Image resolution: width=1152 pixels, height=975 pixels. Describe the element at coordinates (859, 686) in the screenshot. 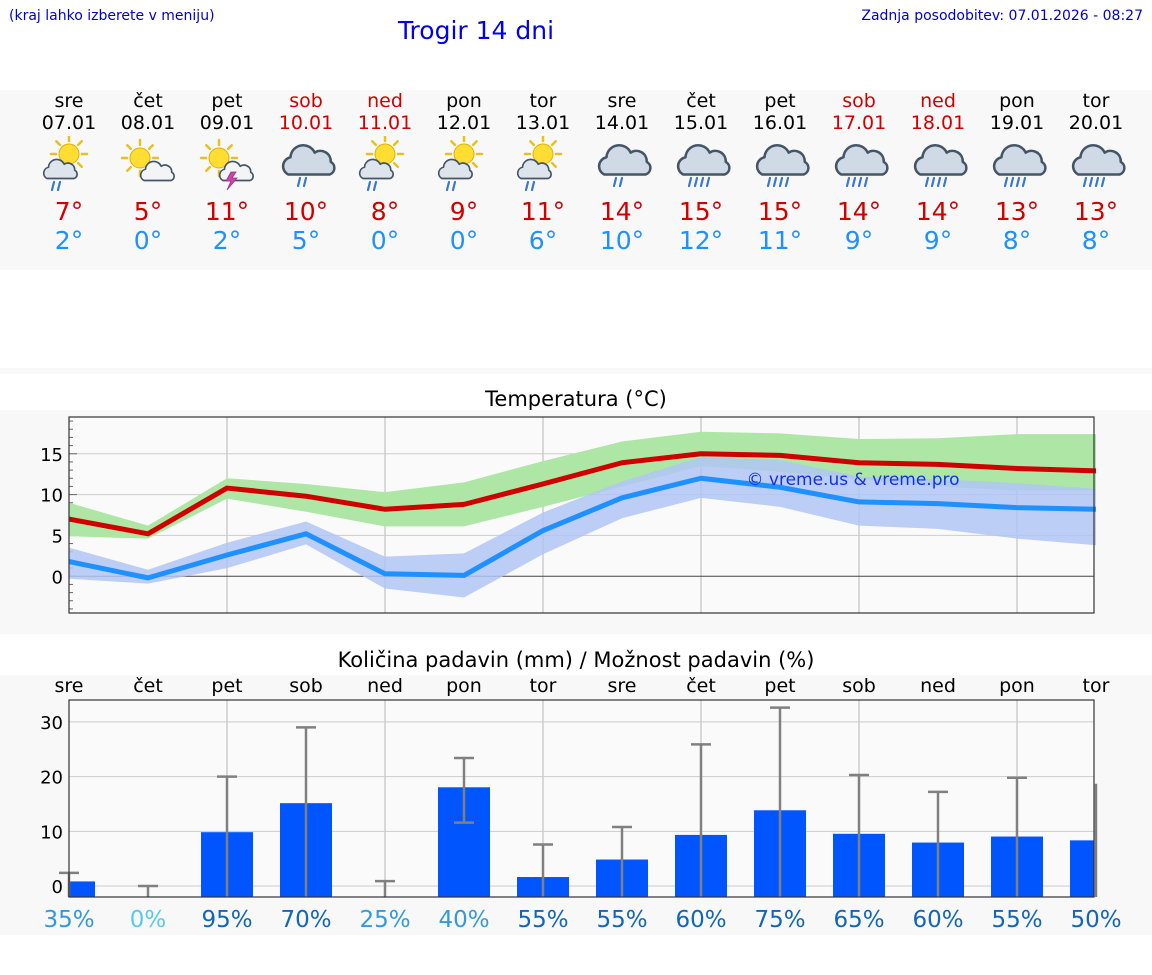

I see `x-category-label: sob` at that location.